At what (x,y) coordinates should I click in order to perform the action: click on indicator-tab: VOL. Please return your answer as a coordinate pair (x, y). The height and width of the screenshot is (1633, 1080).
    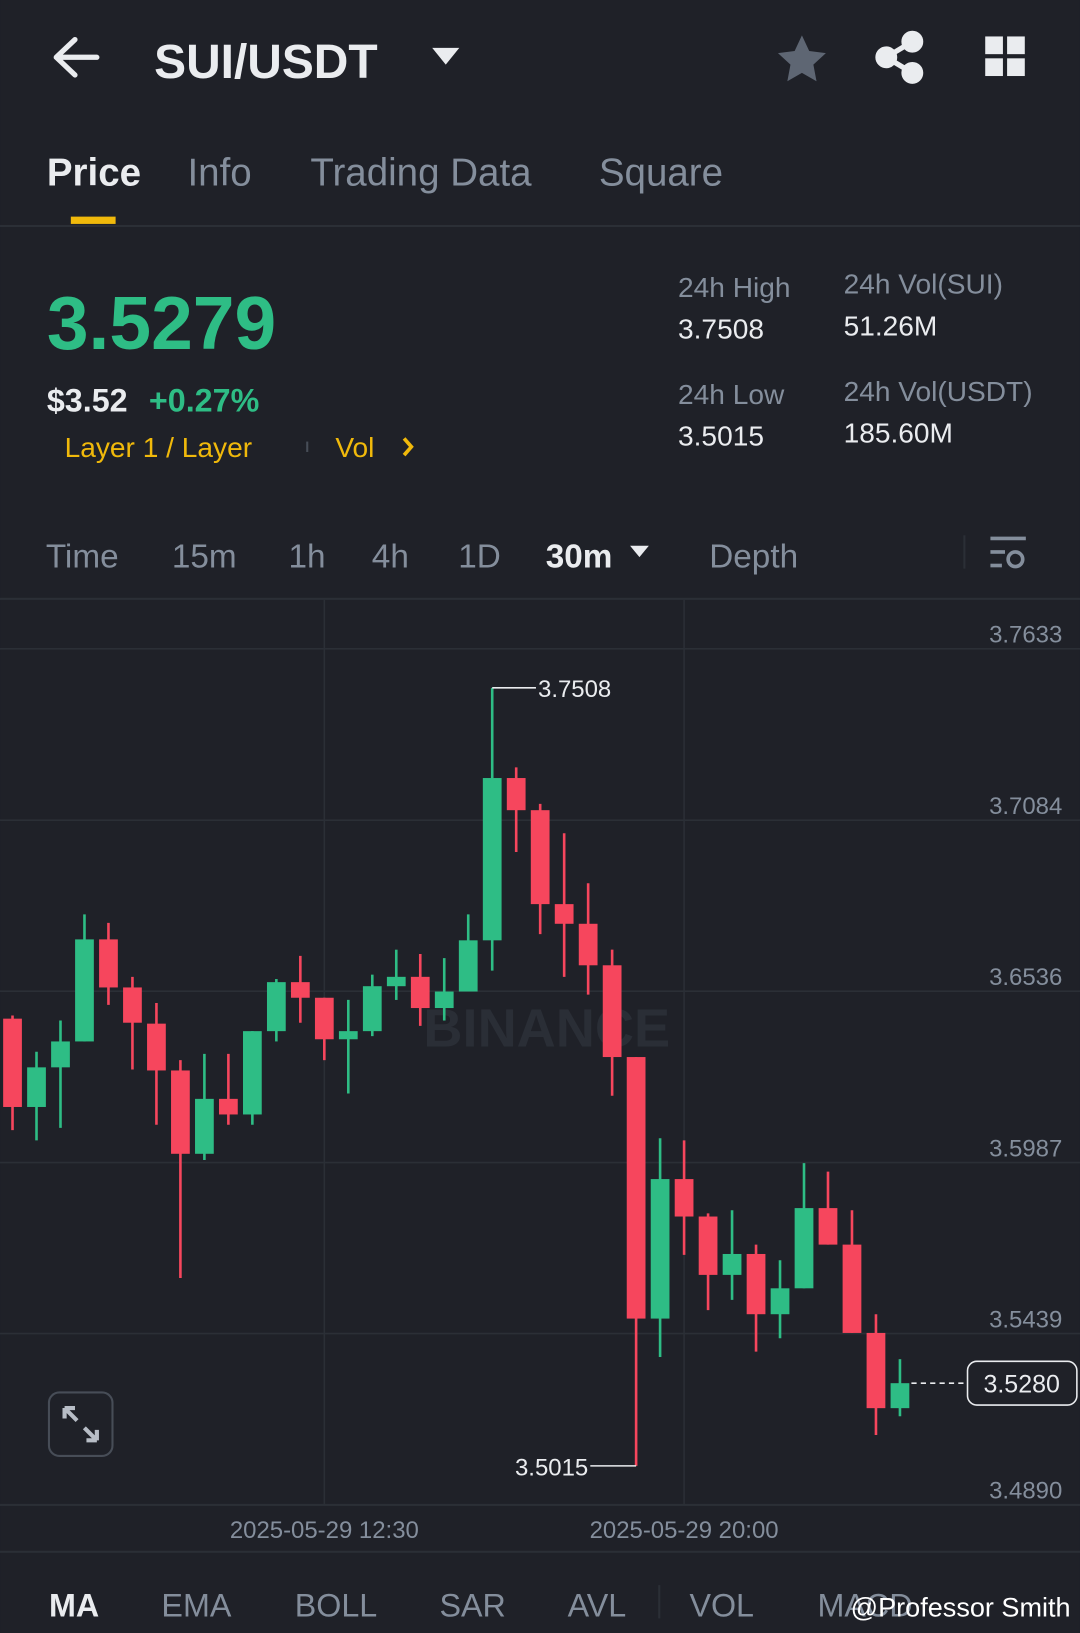
    Looking at the image, I should click on (721, 1605).